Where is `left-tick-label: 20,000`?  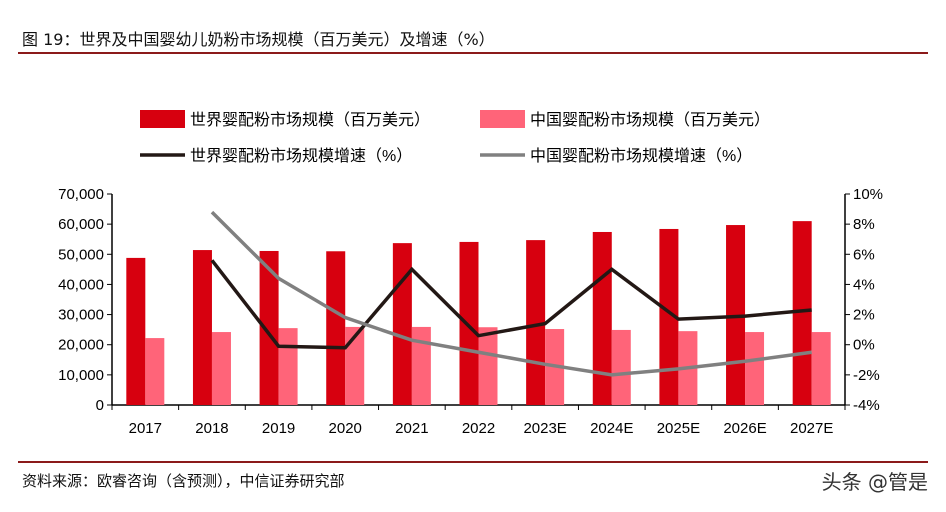 left-tick-label: 20,000 is located at coordinates (81, 345).